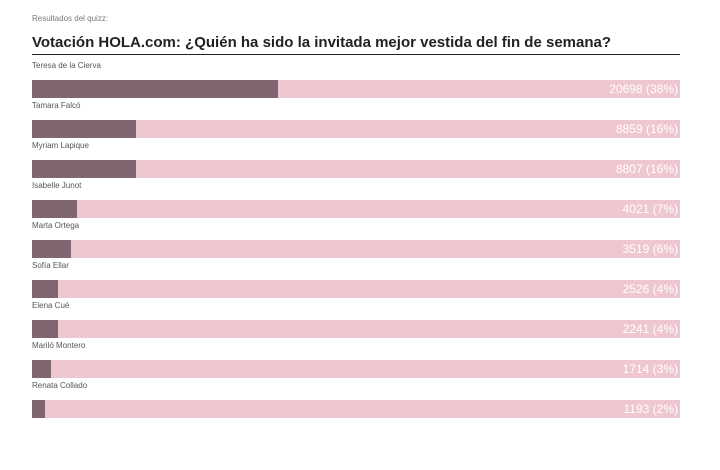  Describe the element at coordinates (646, 129) in the screenshot. I see `result-value-label: 8859 (16%)` at that location.